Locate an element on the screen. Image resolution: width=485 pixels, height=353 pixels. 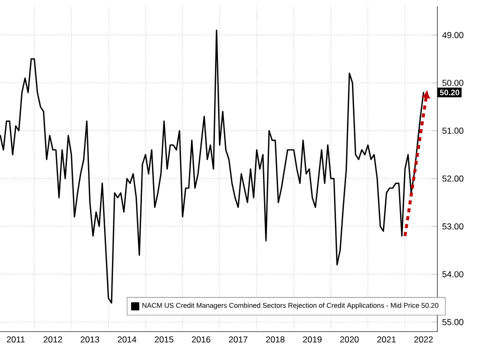
y-tick-label: 49.00 is located at coordinates (453, 35).